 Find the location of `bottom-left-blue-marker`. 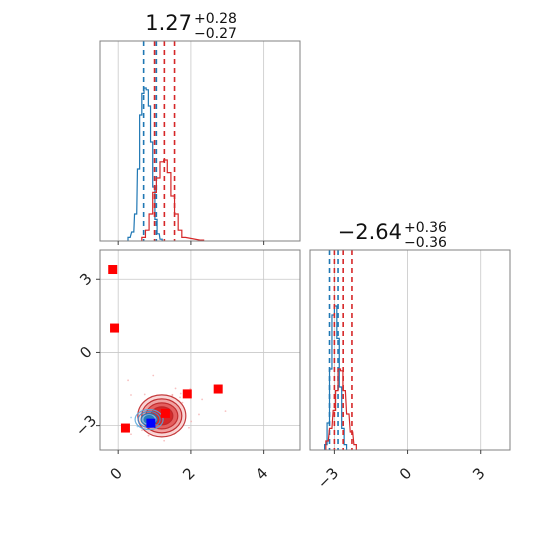

bottom-left-blue-marker is located at coordinates (151, 423).